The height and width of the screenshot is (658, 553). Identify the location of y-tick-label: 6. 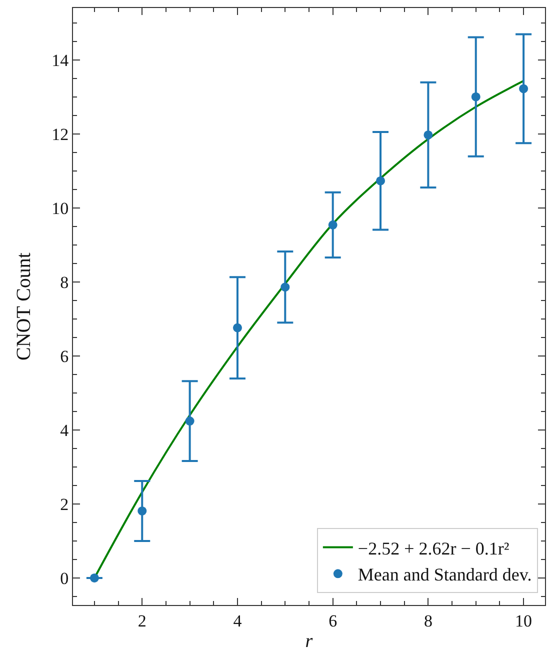
(64, 356).